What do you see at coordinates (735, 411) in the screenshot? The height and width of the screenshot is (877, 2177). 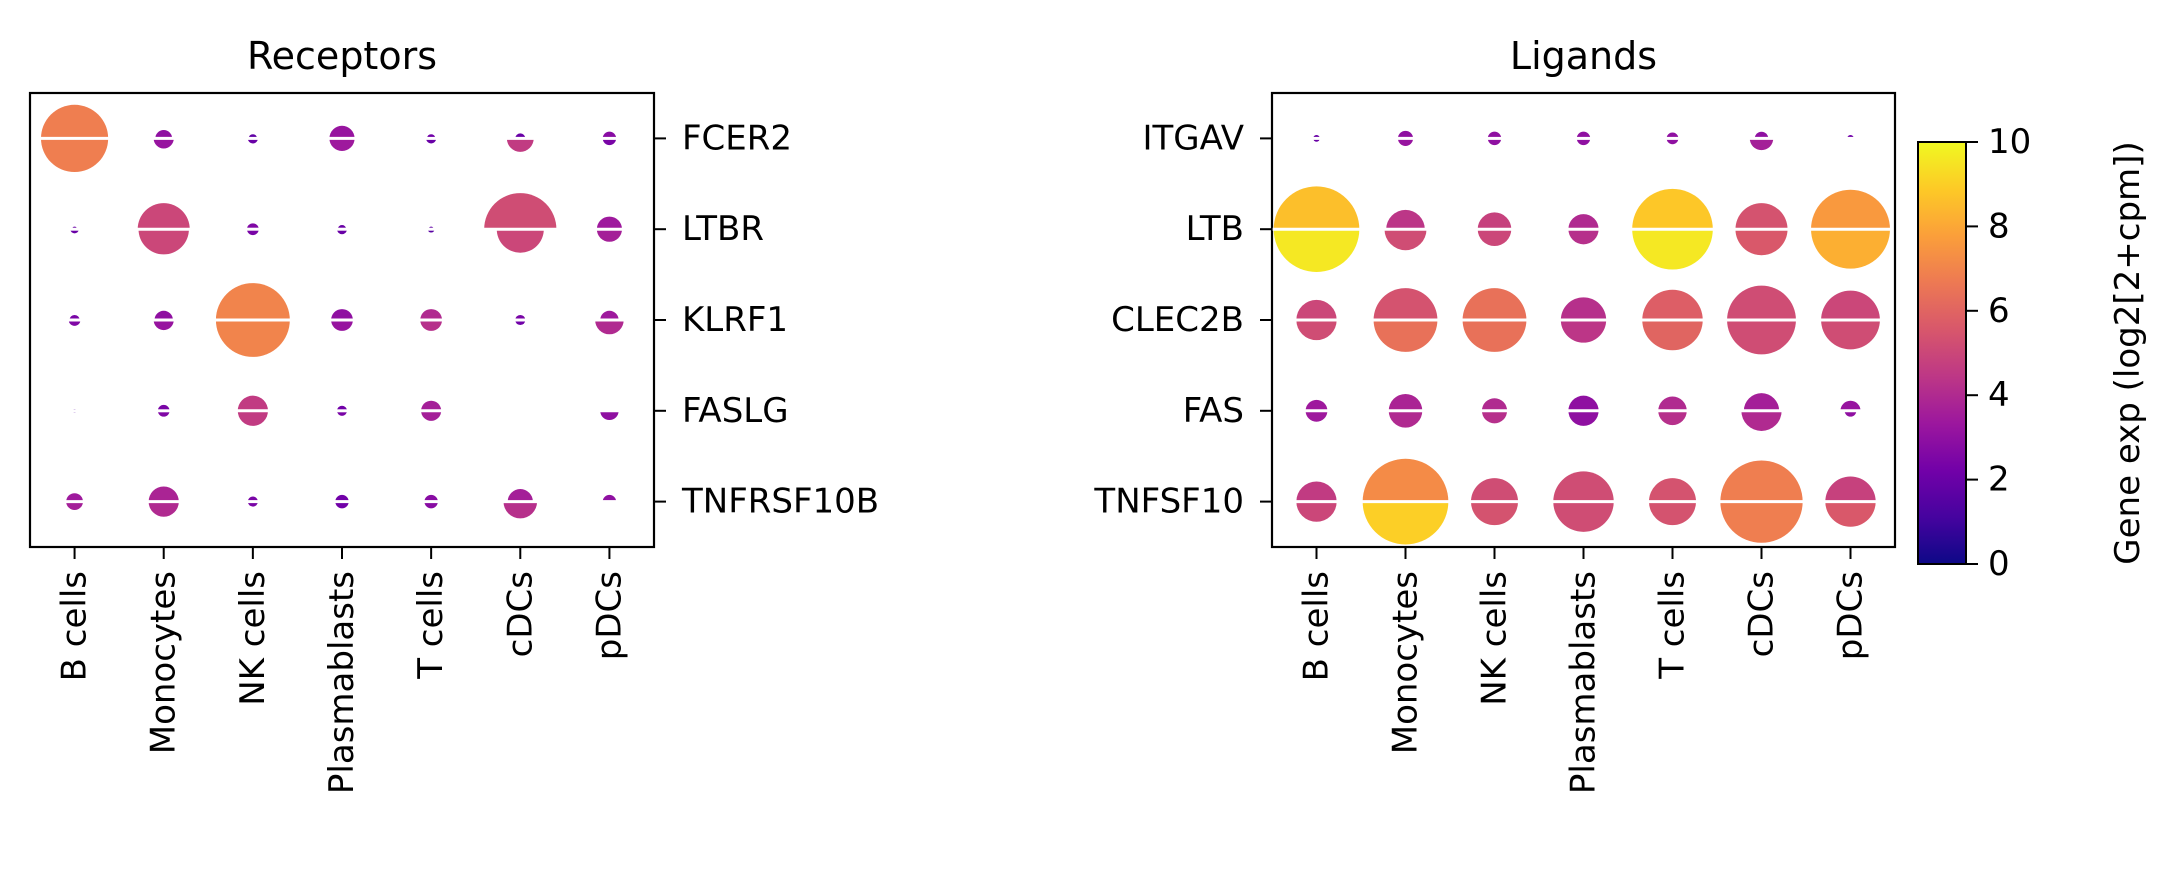 I see `y-tick-label: FASLG` at bounding box center [735, 411].